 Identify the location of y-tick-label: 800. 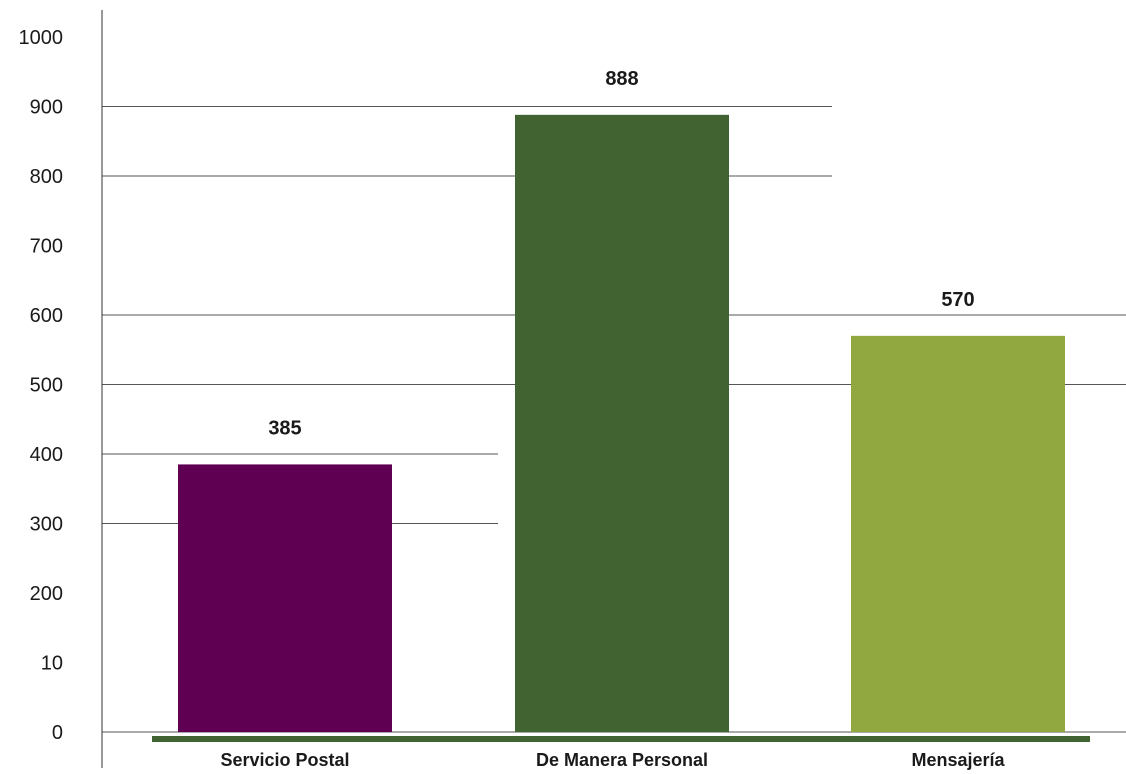
(46, 177).